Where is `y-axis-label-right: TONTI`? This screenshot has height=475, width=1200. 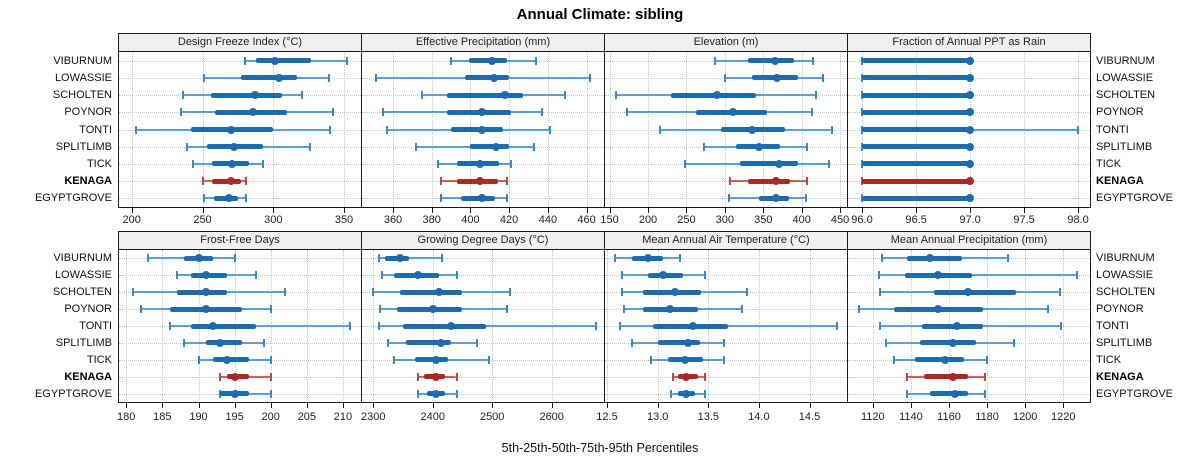 y-axis-label-right: TONTI is located at coordinates (1112, 326).